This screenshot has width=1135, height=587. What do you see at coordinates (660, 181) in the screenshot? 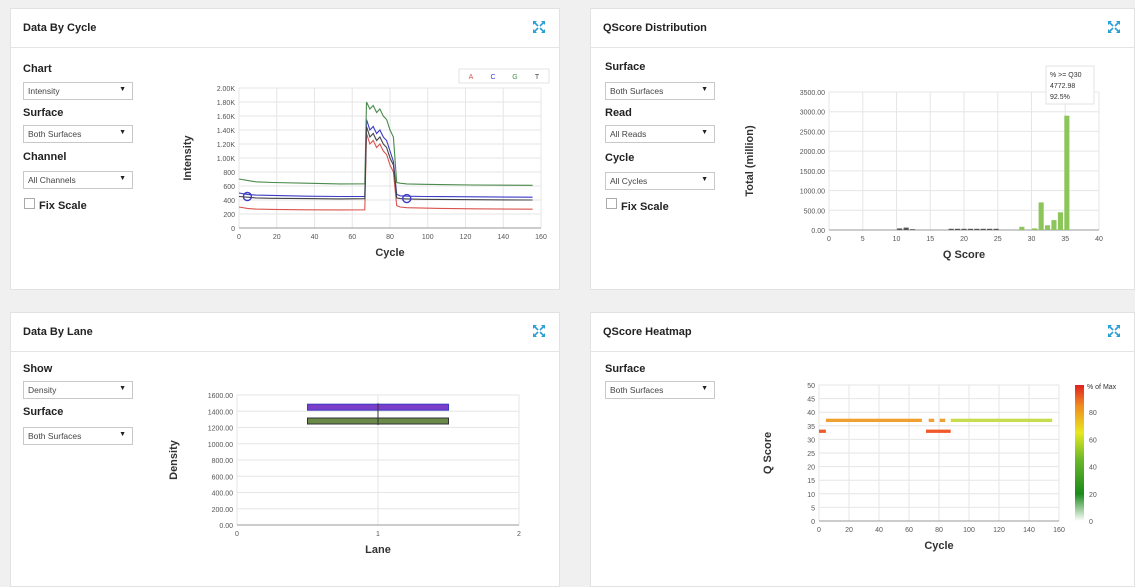
I see `cycle-select: All Cycles ▼` at bounding box center [660, 181].